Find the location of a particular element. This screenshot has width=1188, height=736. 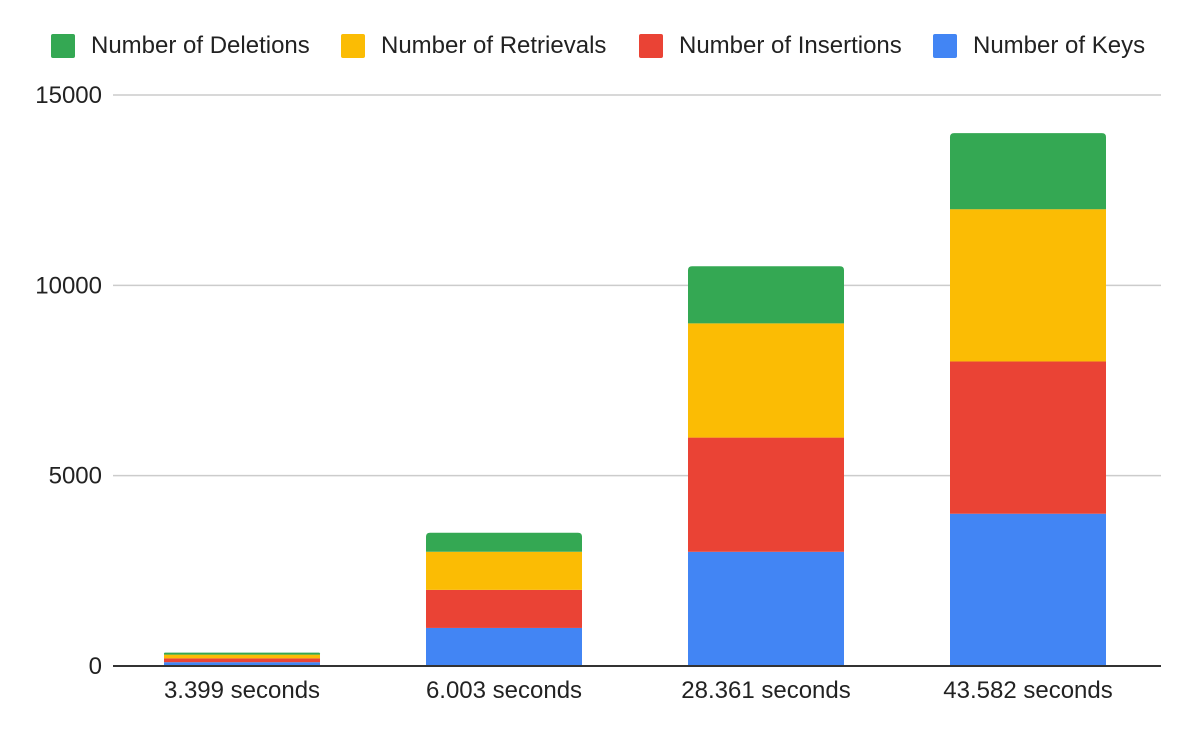

legend-label-insertions: Number of Insertions is located at coordinates (790, 45).